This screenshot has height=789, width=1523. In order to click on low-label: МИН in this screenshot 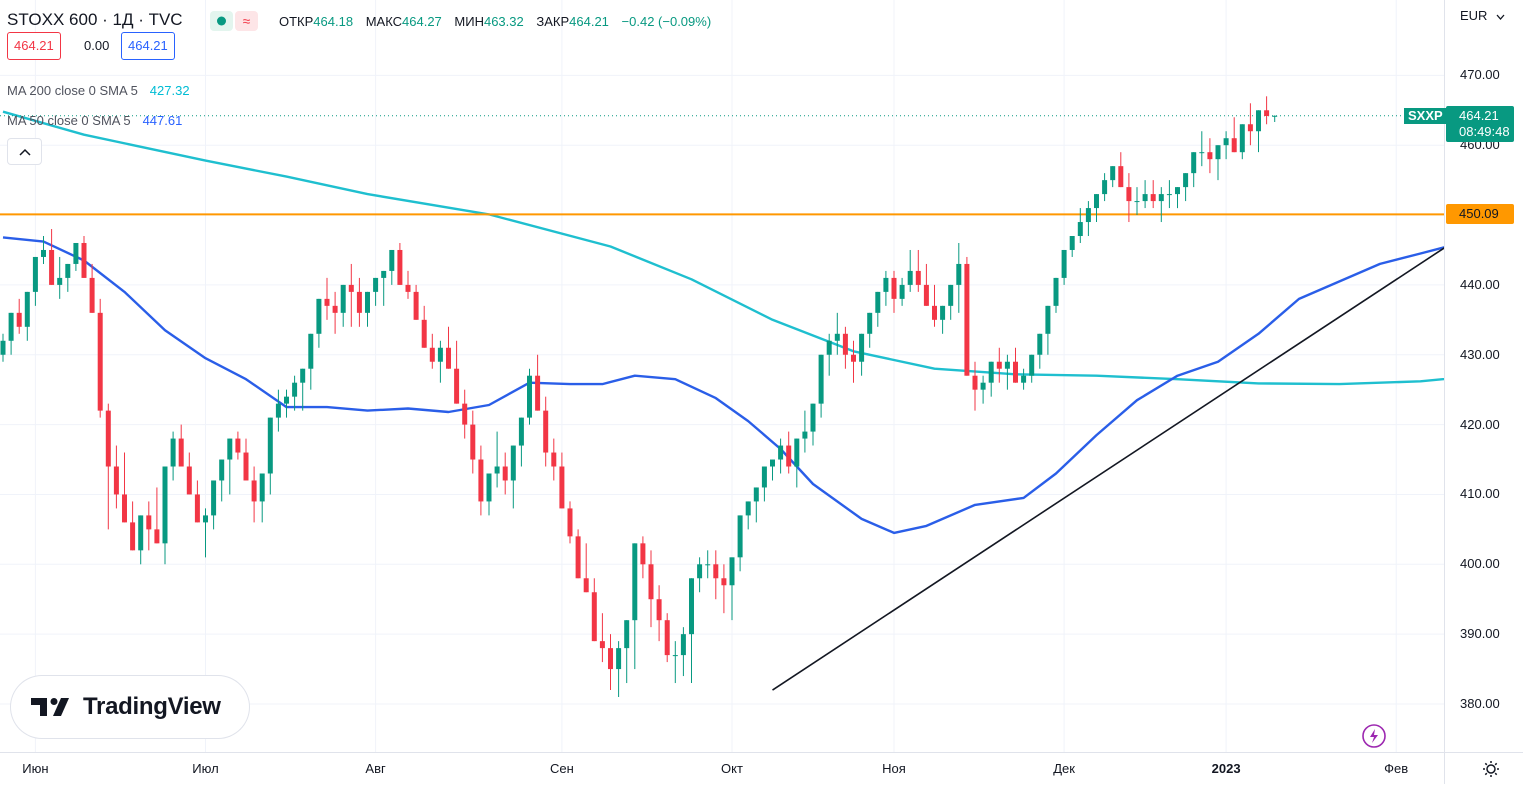, I will do `click(469, 21)`.